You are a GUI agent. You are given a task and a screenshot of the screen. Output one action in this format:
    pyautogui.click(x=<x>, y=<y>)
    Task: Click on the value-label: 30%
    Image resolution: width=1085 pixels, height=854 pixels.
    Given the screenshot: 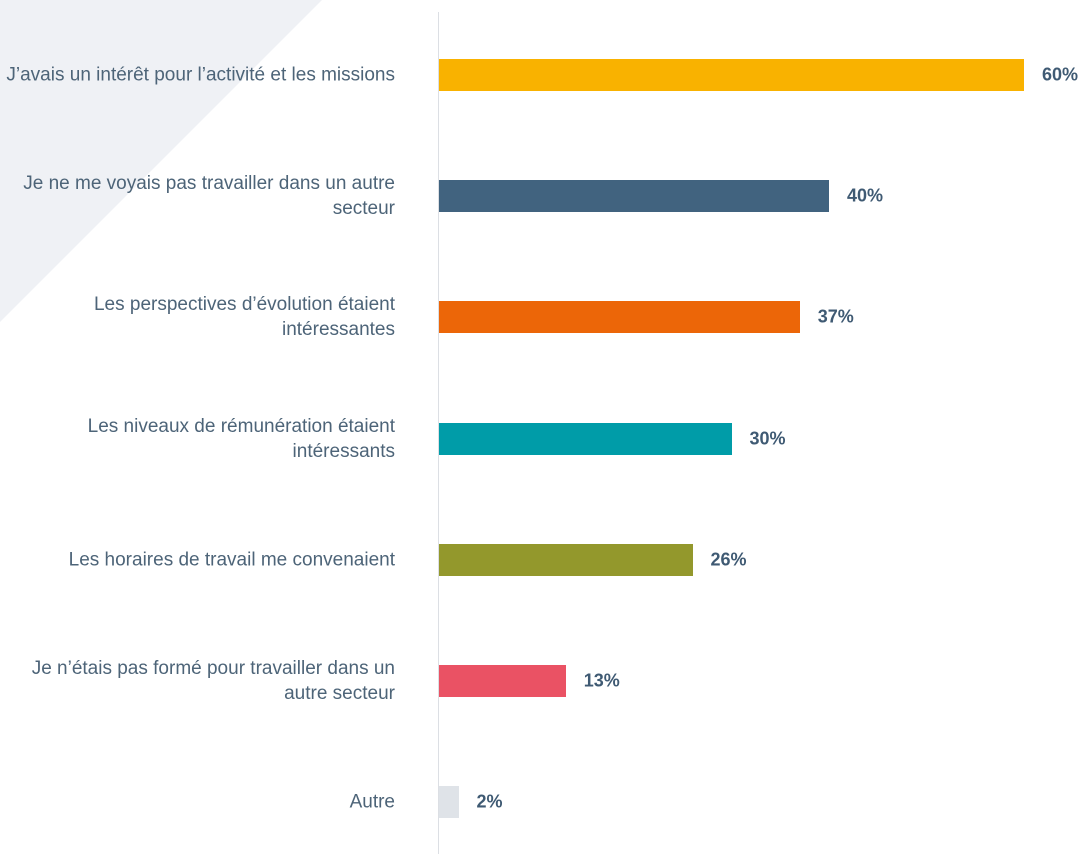 What is the action you would take?
    pyautogui.click(x=767, y=438)
    